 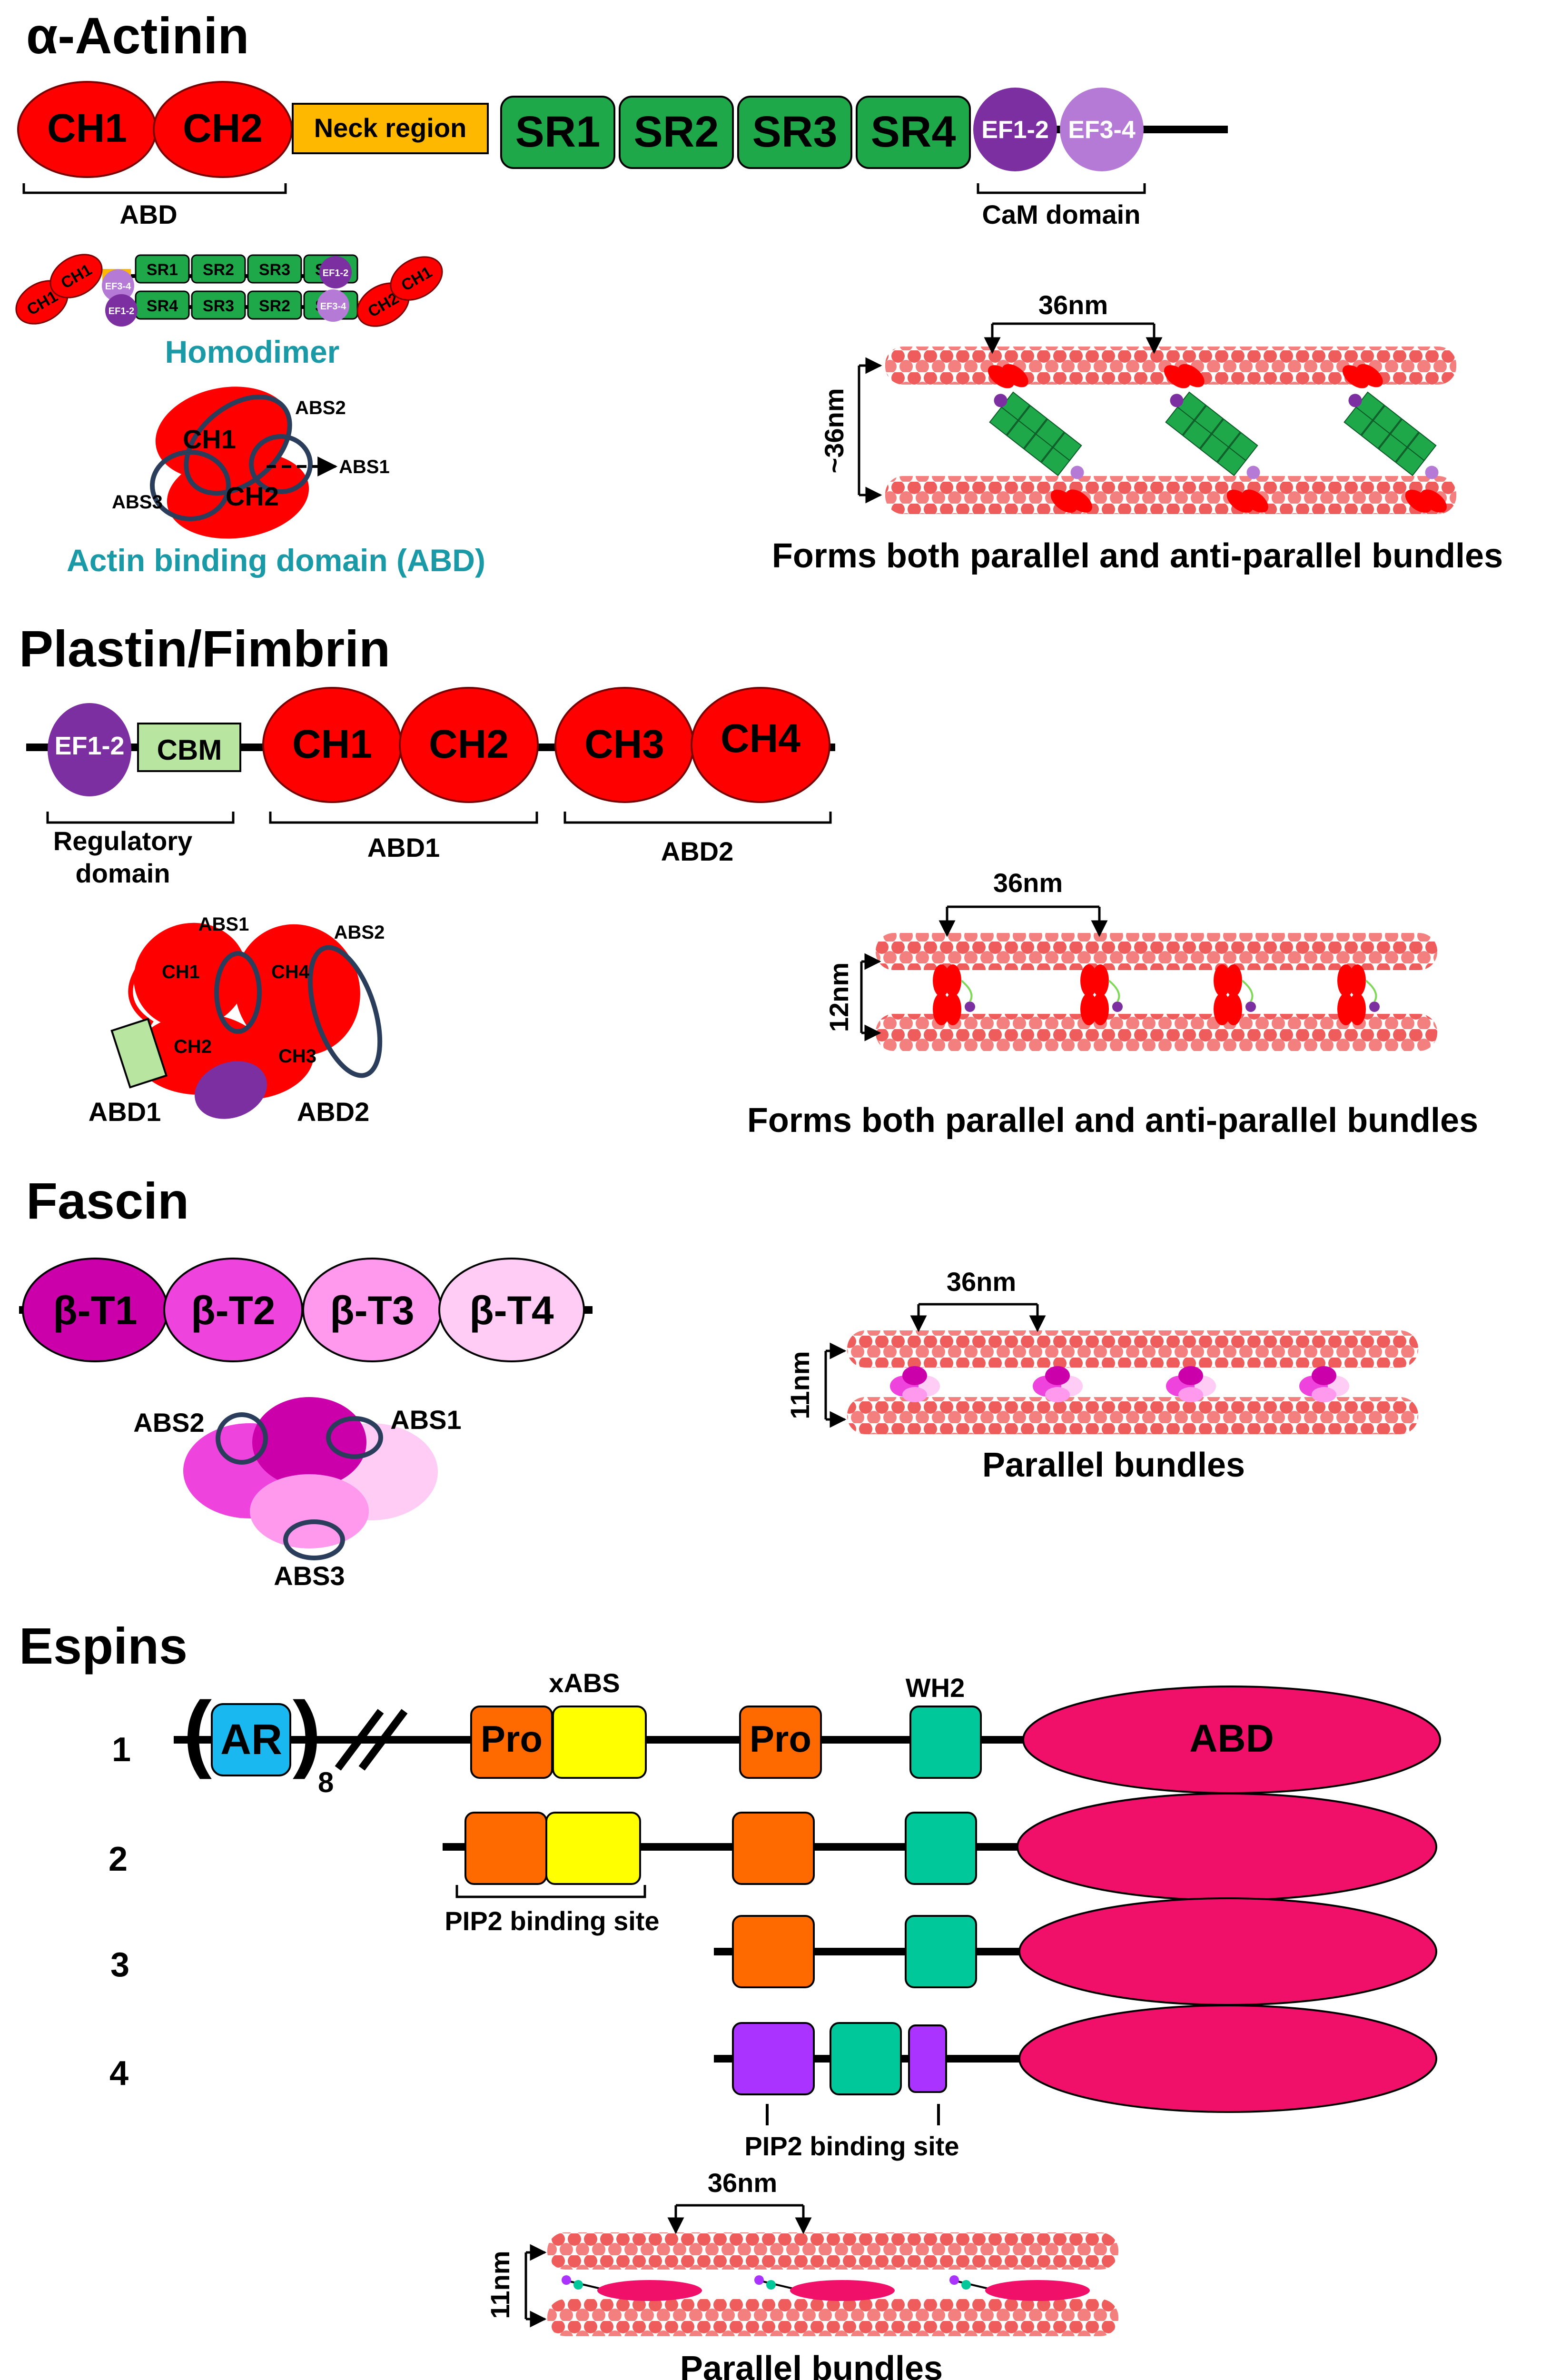 I want to click on plastin-fold-ch4: CH4, so click(x=290, y=972).